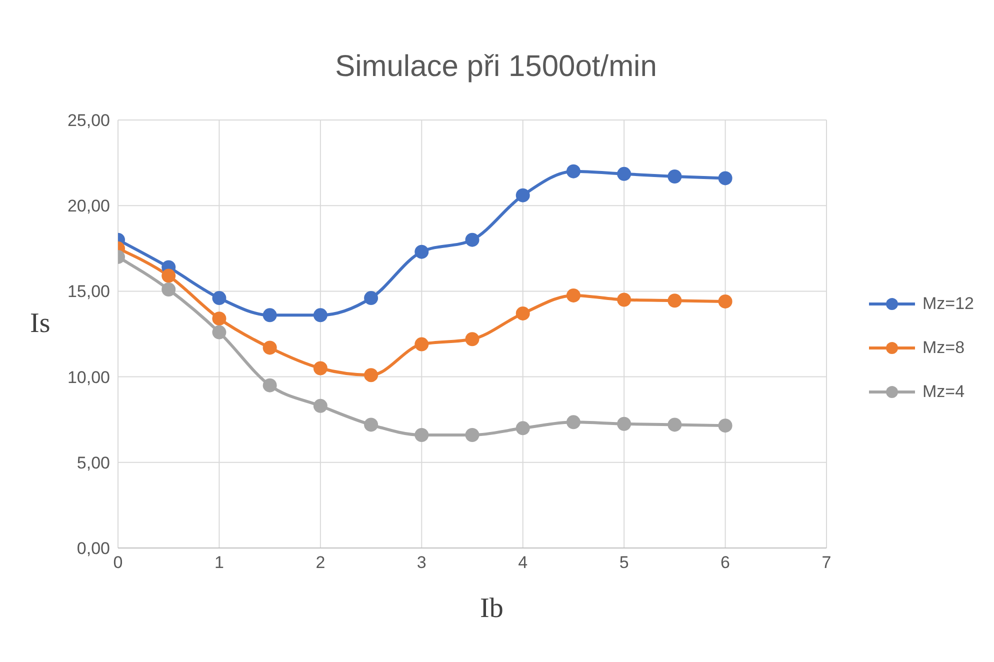 Image resolution: width=994 pixels, height=662 pixels. What do you see at coordinates (624, 562) in the screenshot?
I see `x-tick-label: 5` at bounding box center [624, 562].